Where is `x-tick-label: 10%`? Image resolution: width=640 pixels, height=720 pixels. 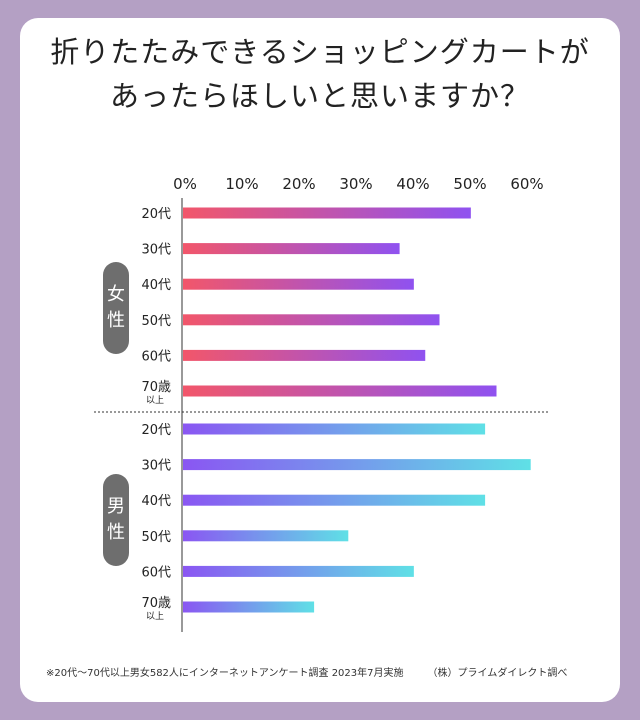
x-tick-label: 10% is located at coordinates (241, 184).